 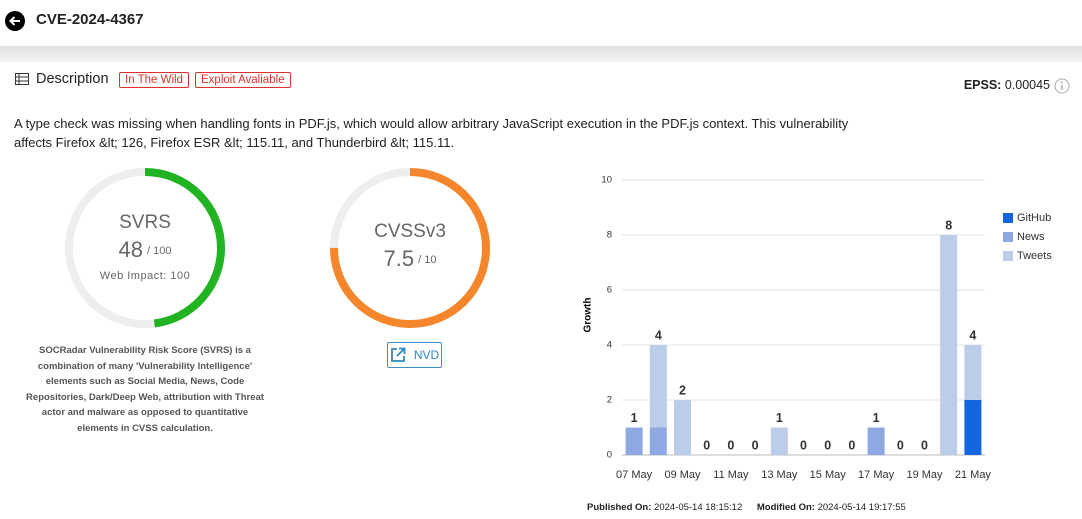 What do you see at coordinates (426, 355) in the screenshot?
I see `nvd-label: NVD` at bounding box center [426, 355].